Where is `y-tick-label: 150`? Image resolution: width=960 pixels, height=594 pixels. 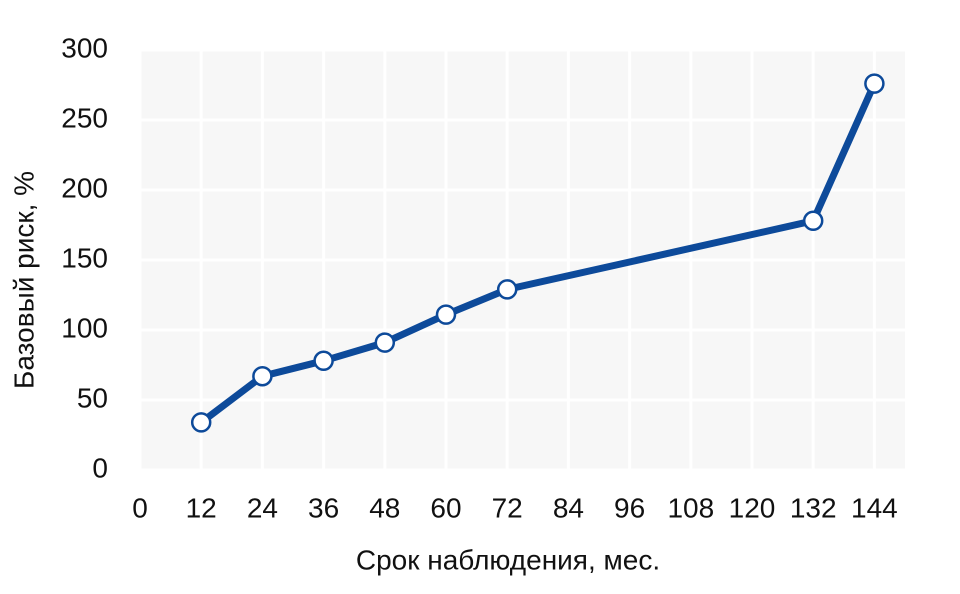
y-tick-label: 150 is located at coordinates (84, 257).